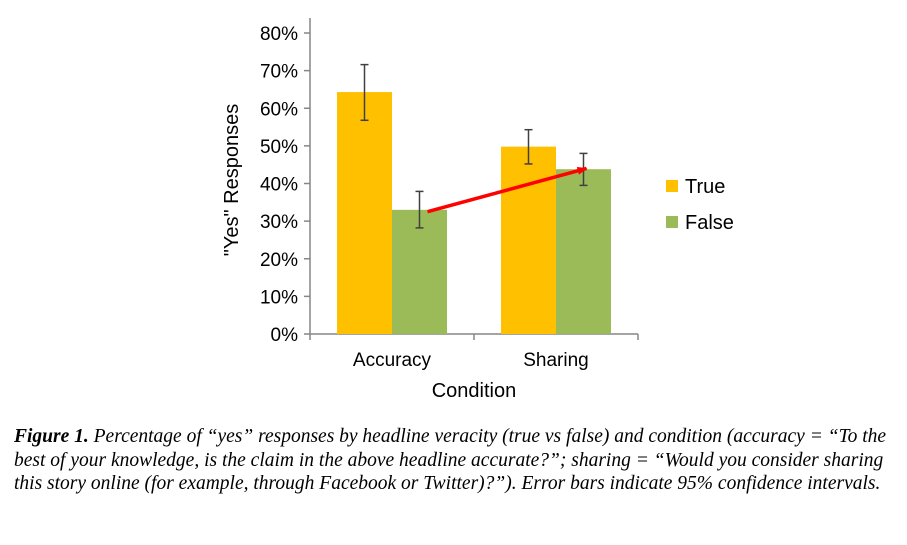 This screenshot has width=907, height=545. Describe the element at coordinates (419, 271) in the screenshot. I see `bar-accuracy-false` at that location.